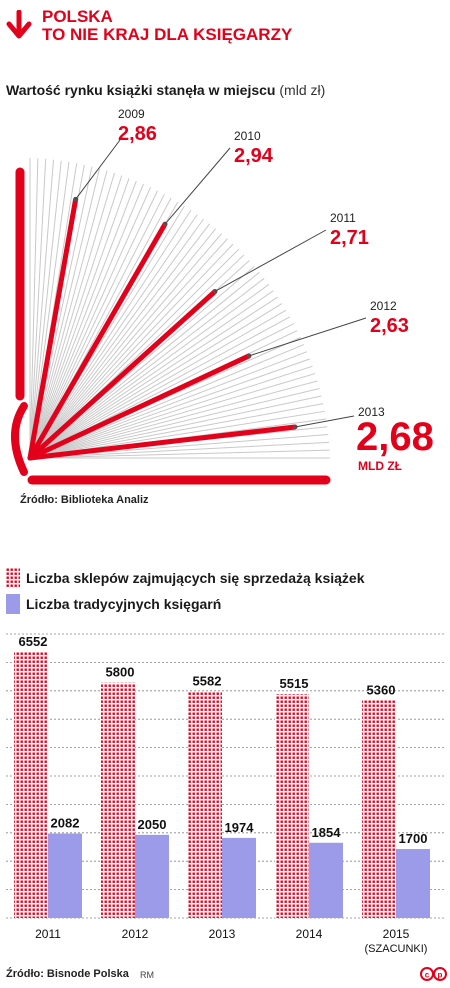 Image resolution: width=450 pixels, height=988 pixels. What do you see at coordinates (396, 934) in the screenshot?
I see `bar-category-2015: 2015` at bounding box center [396, 934].